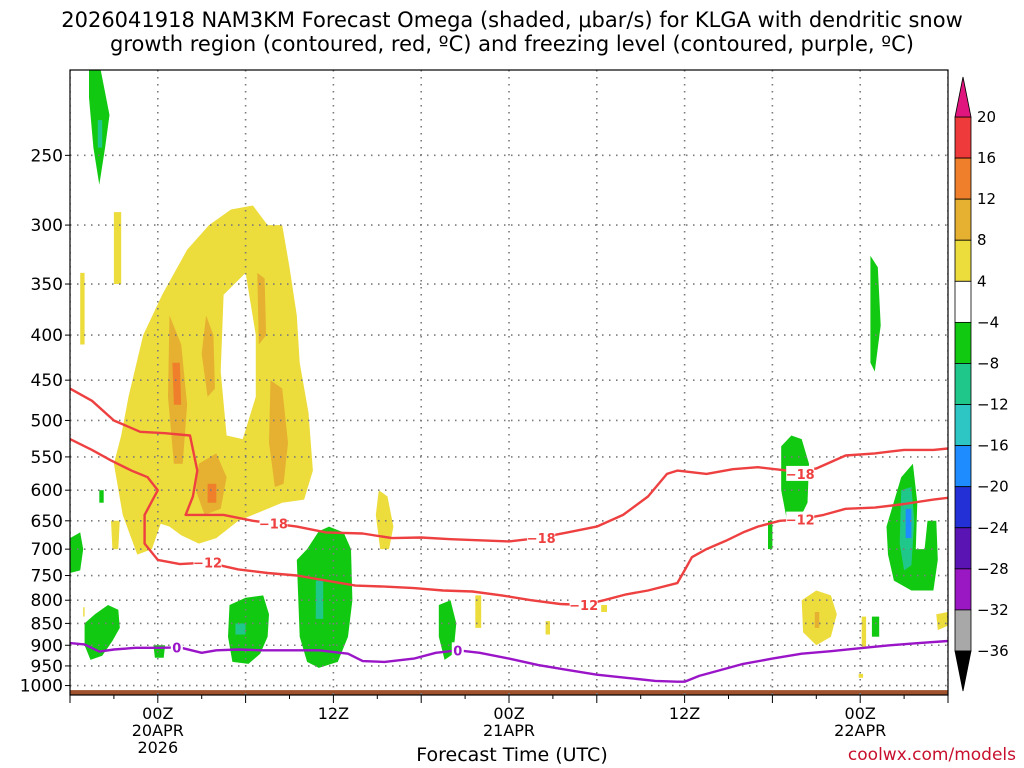  Describe the element at coordinates (509, 692) in the screenshot. I see `ground-surface` at that location.